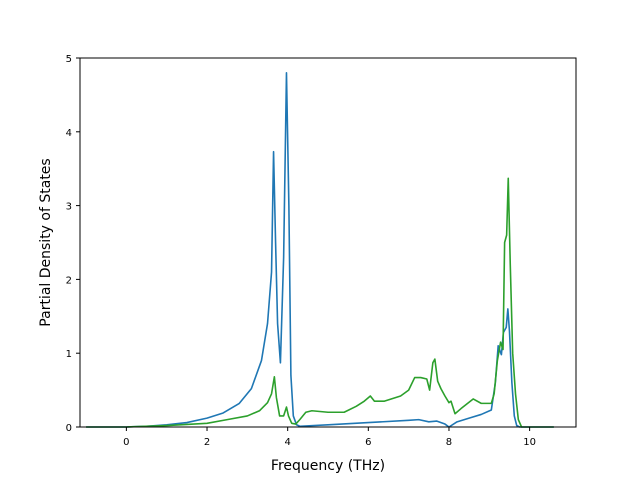 This screenshot has width=640, height=484. Describe the element at coordinates (46, 242) in the screenshot. I see `y-axis-label: Partial Density of States` at that location.